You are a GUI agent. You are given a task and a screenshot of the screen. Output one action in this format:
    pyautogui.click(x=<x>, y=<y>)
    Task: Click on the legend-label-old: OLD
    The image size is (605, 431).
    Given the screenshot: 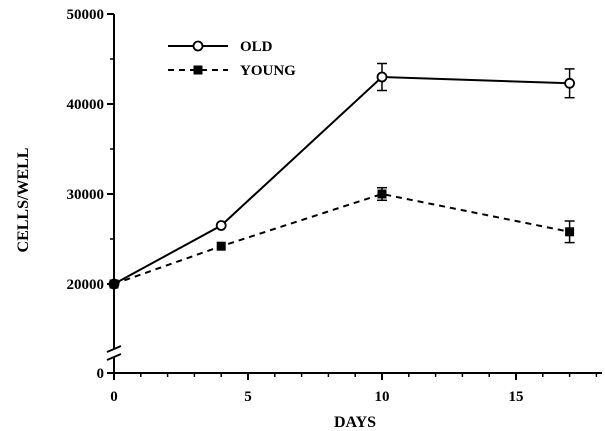 What is the action you would take?
    pyautogui.click(x=256, y=47)
    